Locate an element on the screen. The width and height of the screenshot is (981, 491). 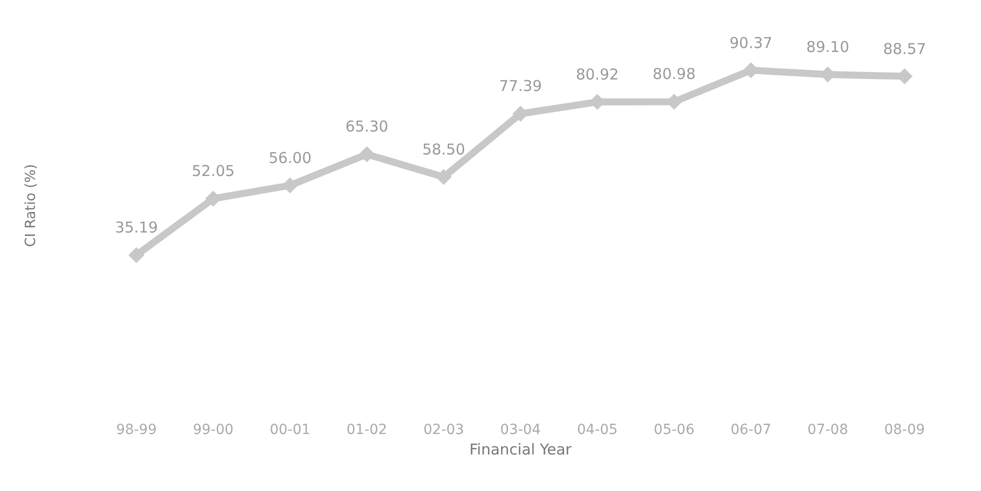
data-label: 80.98 is located at coordinates (674, 74).